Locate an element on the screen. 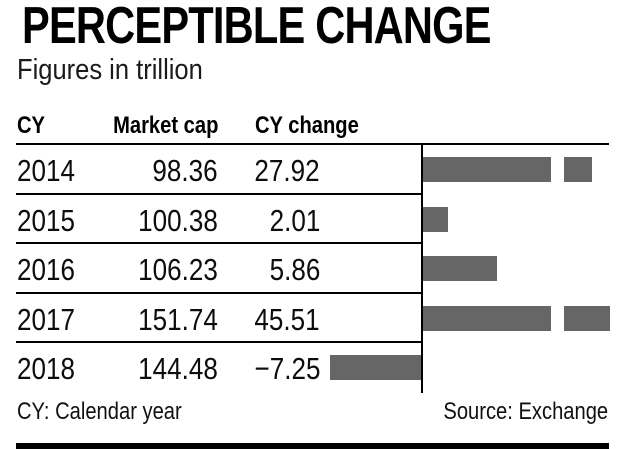 This screenshot has height=449, width=620. column-header-market-cap: Market cap is located at coordinates (165, 125).